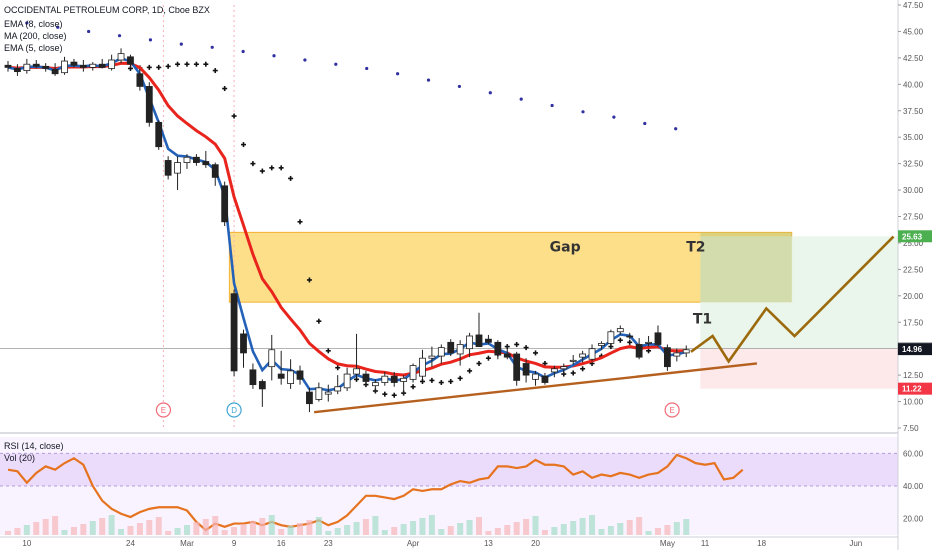 The image size is (932, 550). What do you see at coordinates (33, 24) in the screenshot?
I see `legend-ema-8: EMA (8, close)` at bounding box center [33, 24].